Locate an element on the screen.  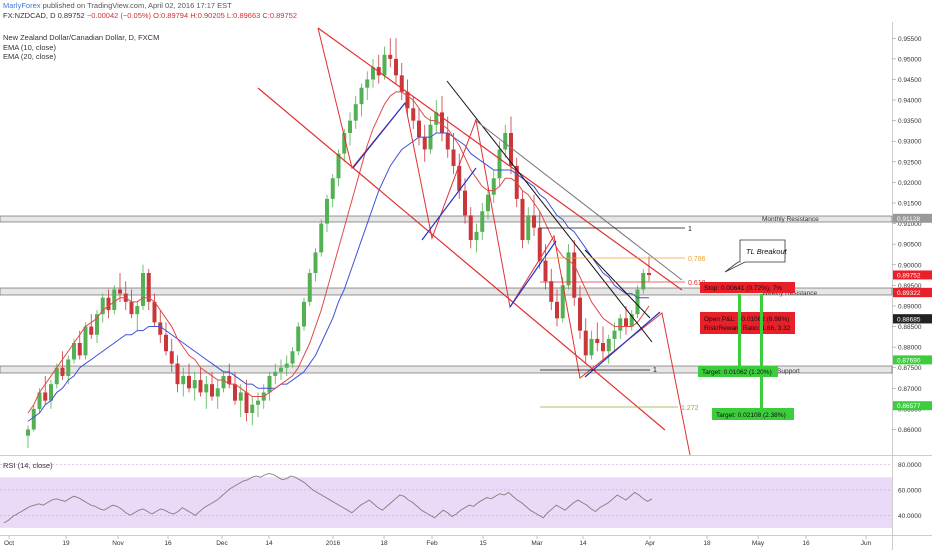
pl-box is located at coordinates (747, 323).